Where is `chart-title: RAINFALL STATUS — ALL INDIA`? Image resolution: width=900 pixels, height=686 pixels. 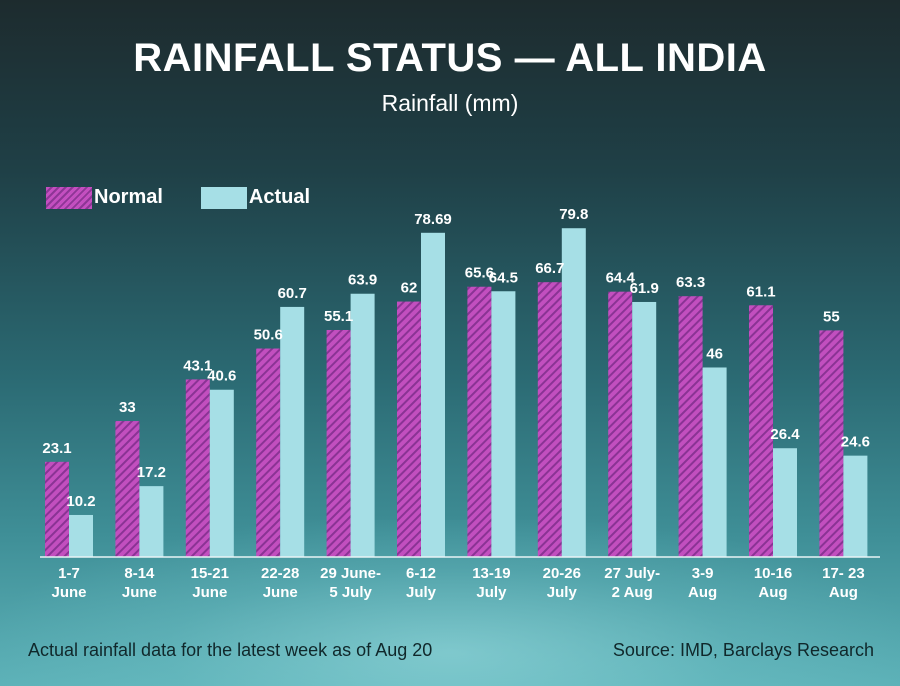
chart-title: RAINFALL STATUS — ALL INDIA is located at coordinates (450, 58).